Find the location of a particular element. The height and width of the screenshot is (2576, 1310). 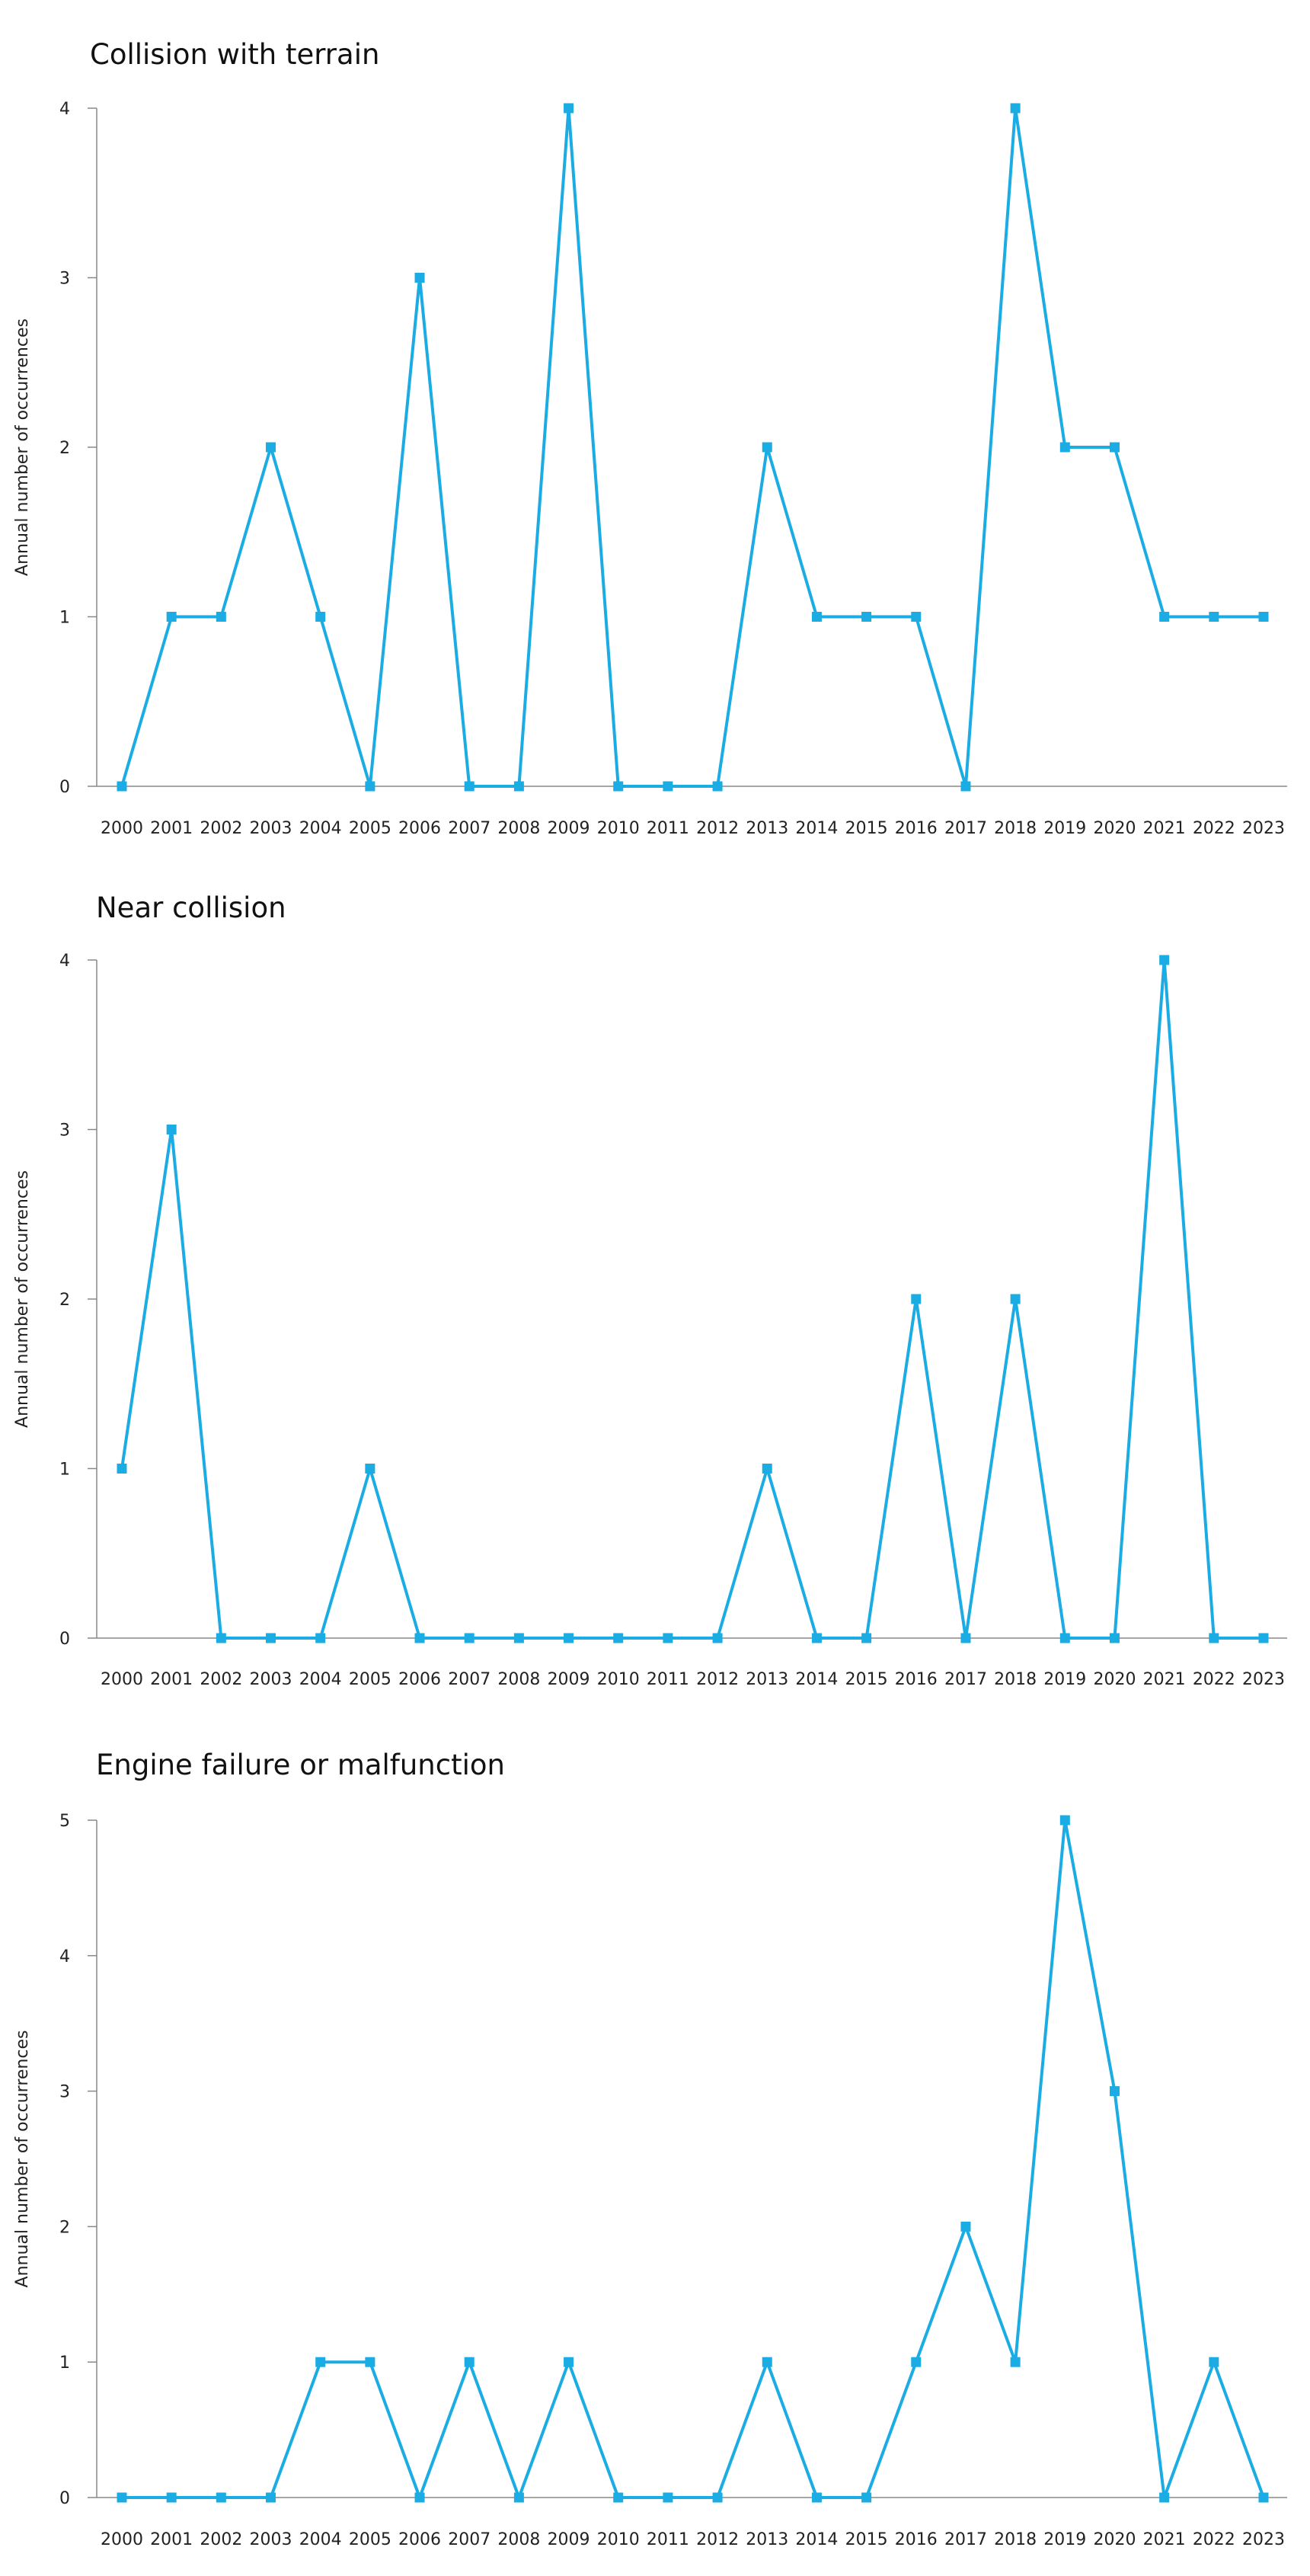

x-tick-label: 2010 is located at coordinates (618, 2539).